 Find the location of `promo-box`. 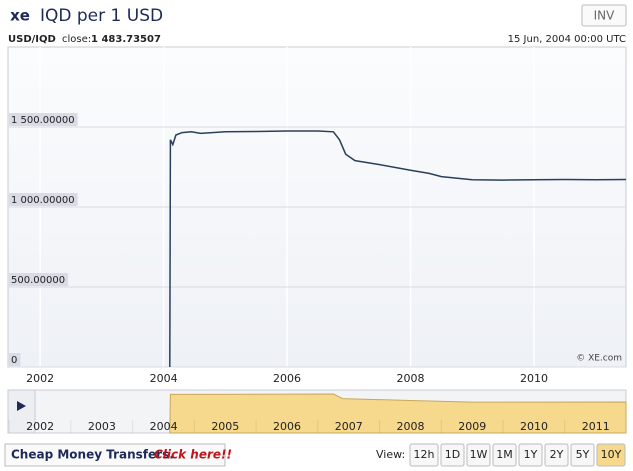

promo-box is located at coordinates (115, 455).